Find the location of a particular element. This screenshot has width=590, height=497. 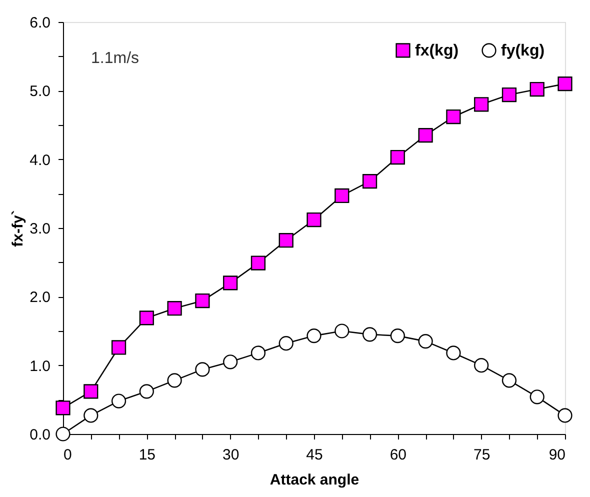

x-tick-label: 0 is located at coordinates (68, 455).